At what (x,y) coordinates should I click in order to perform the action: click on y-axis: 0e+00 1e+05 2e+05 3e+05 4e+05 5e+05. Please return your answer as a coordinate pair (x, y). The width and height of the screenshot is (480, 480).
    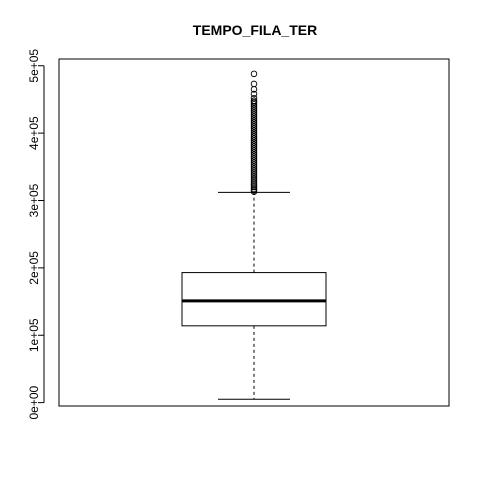
    Looking at the image, I should click on (36, 234).